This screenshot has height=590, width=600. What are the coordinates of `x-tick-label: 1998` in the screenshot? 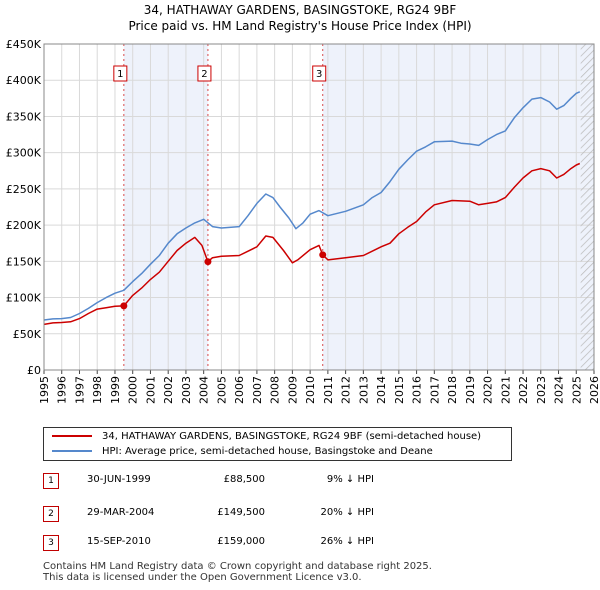 It's located at (97, 390).